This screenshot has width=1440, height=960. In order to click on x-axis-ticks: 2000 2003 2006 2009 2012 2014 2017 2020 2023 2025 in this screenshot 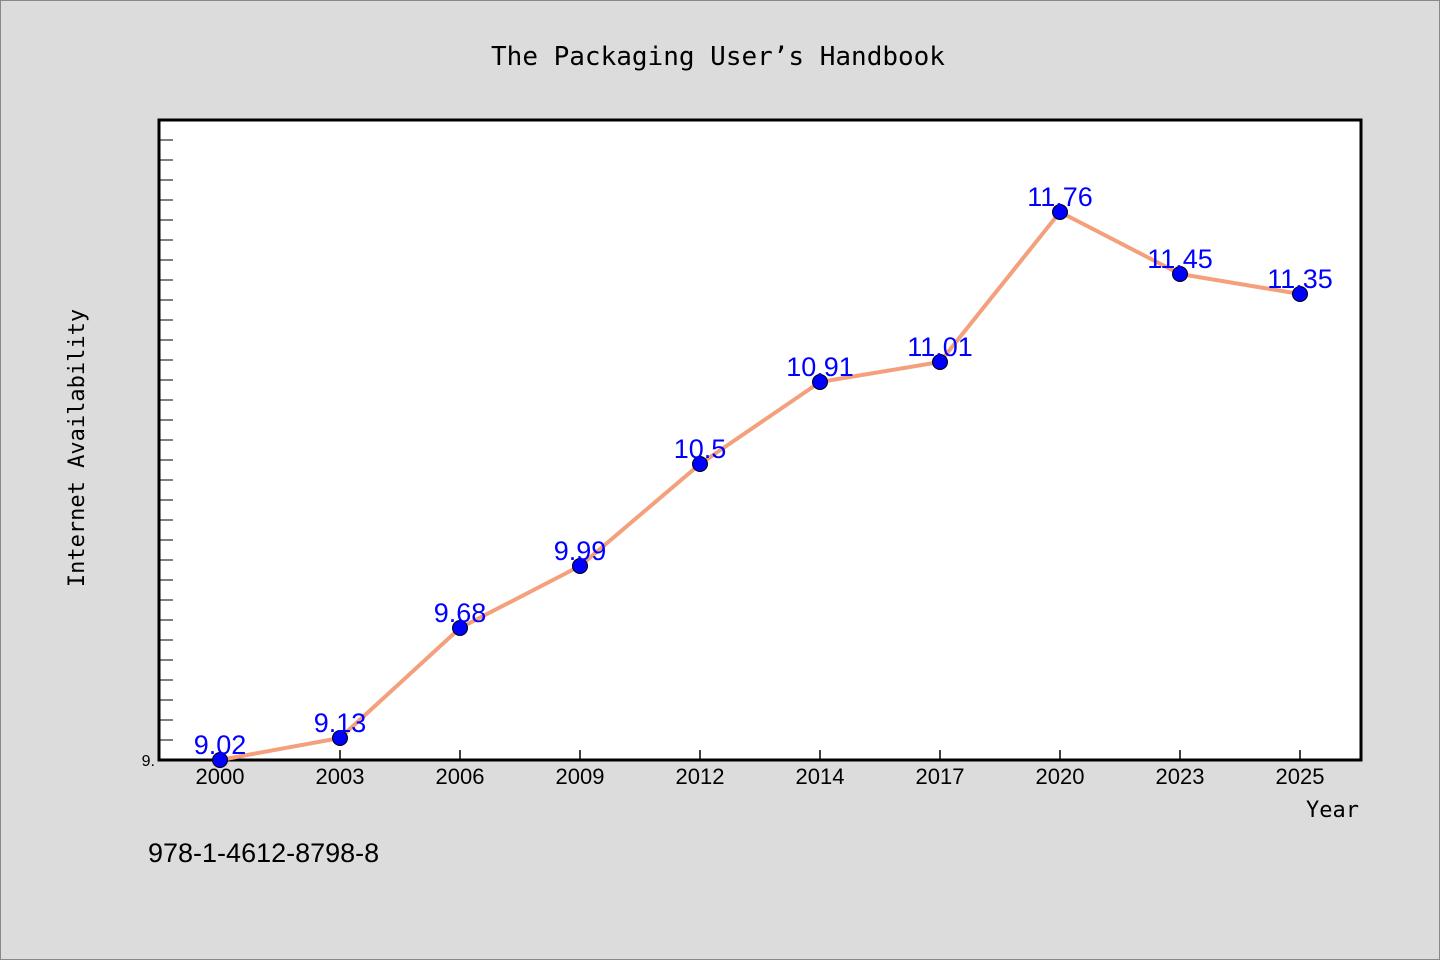, I will do `click(760, 769)`.